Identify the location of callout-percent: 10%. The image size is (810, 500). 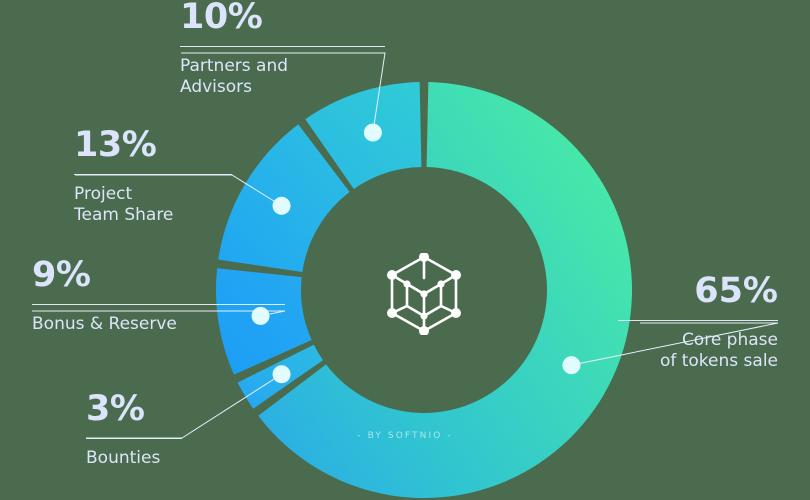
(221, 18).